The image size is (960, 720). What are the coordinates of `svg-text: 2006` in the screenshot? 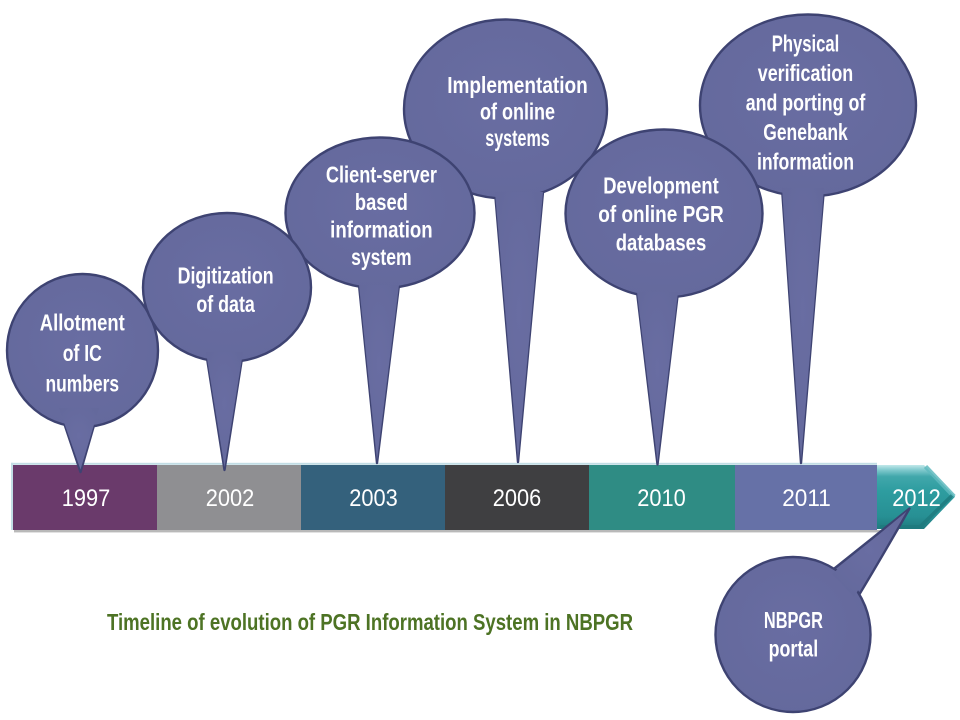 It's located at (517, 498).